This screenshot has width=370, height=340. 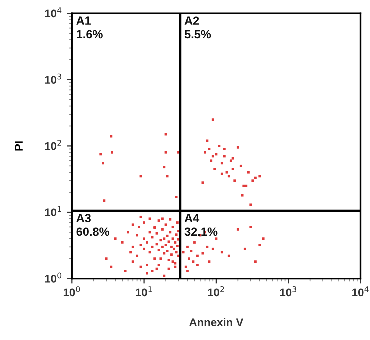 I want to click on annotation: A2 5.5%, so click(x=198, y=27).